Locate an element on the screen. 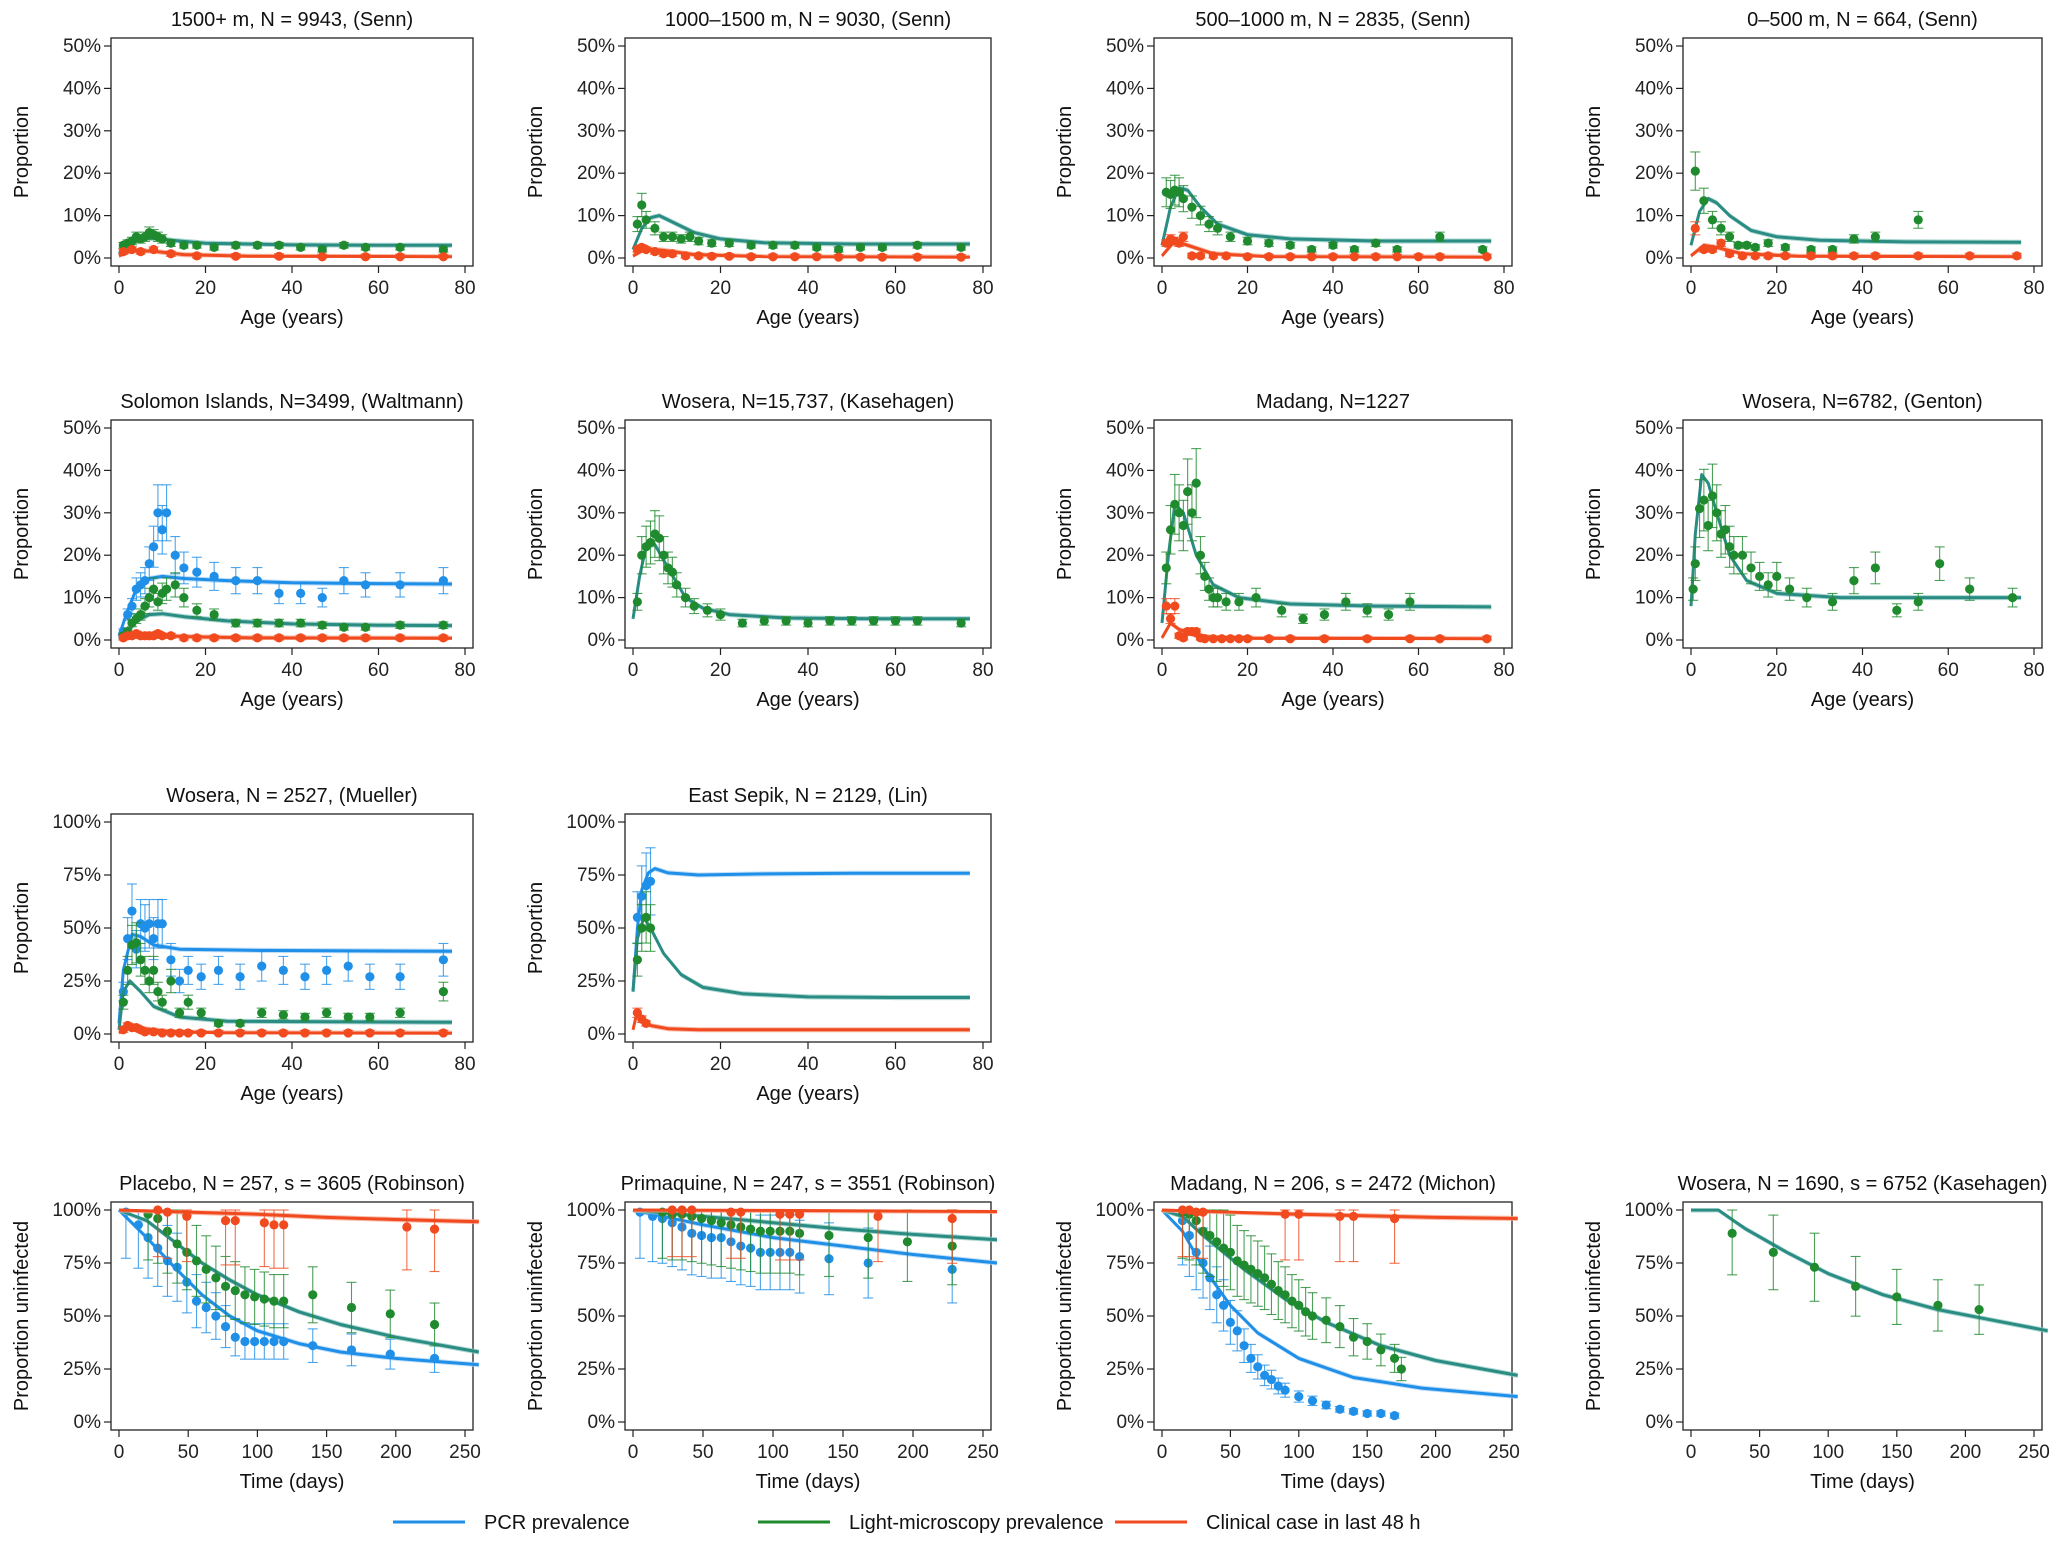 This screenshot has width=2054, height=1560. panel-title: 1000–1500 m, N = 9030, (Senn) is located at coordinates (808, 20).